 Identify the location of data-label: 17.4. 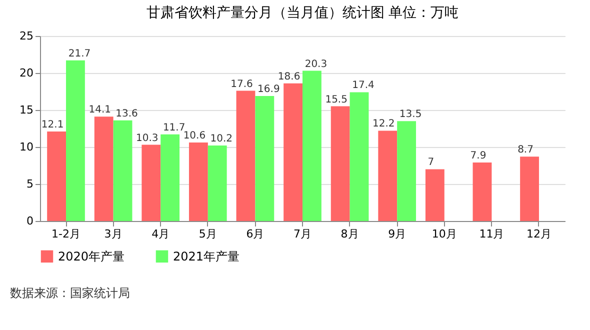
(363, 86).